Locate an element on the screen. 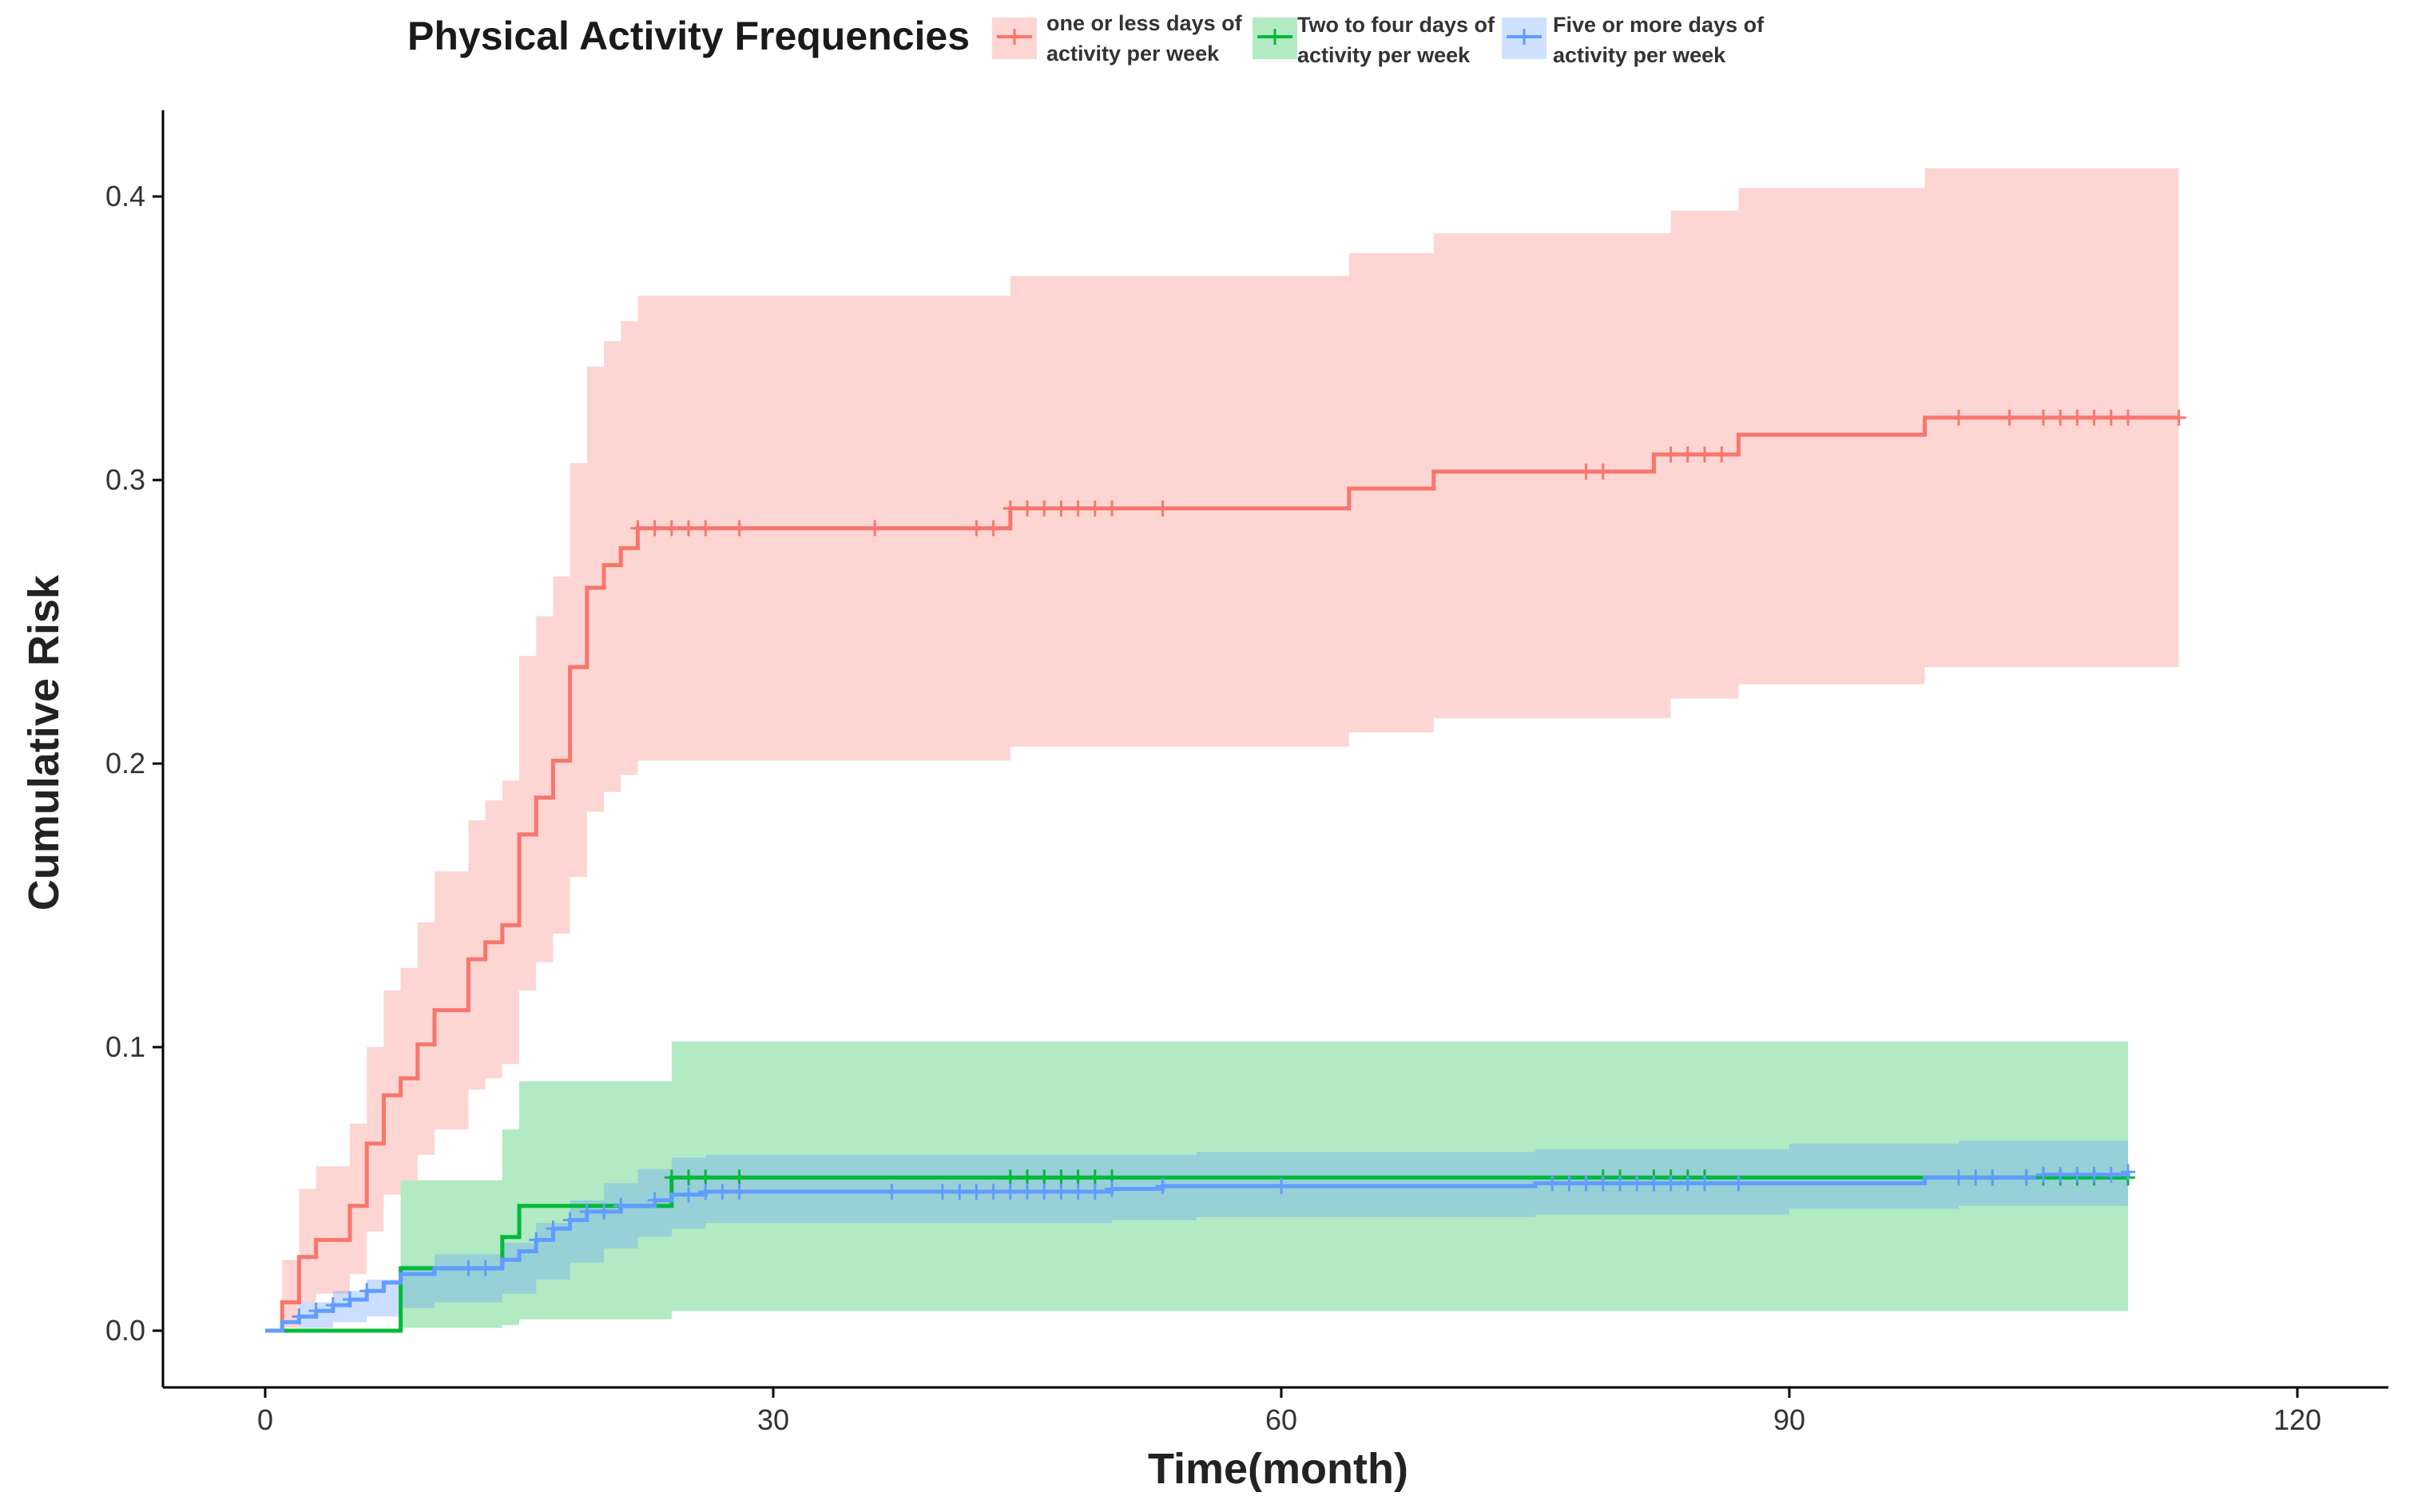 The image size is (2410, 1512). y-tick-label: 0.4 is located at coordinates (125, 196).